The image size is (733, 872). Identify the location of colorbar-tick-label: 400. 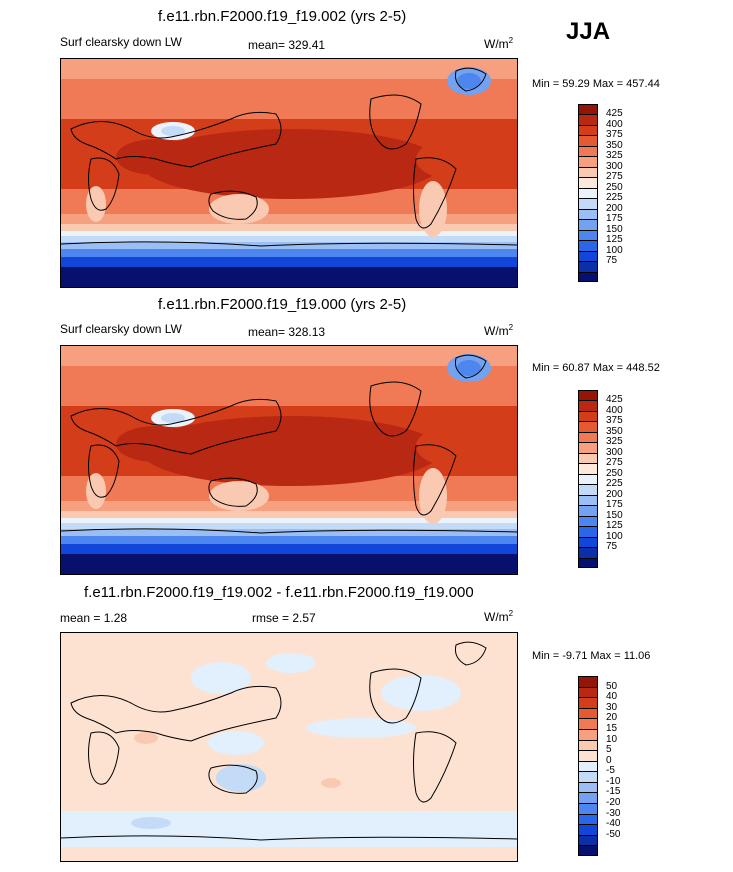
(614, 124).